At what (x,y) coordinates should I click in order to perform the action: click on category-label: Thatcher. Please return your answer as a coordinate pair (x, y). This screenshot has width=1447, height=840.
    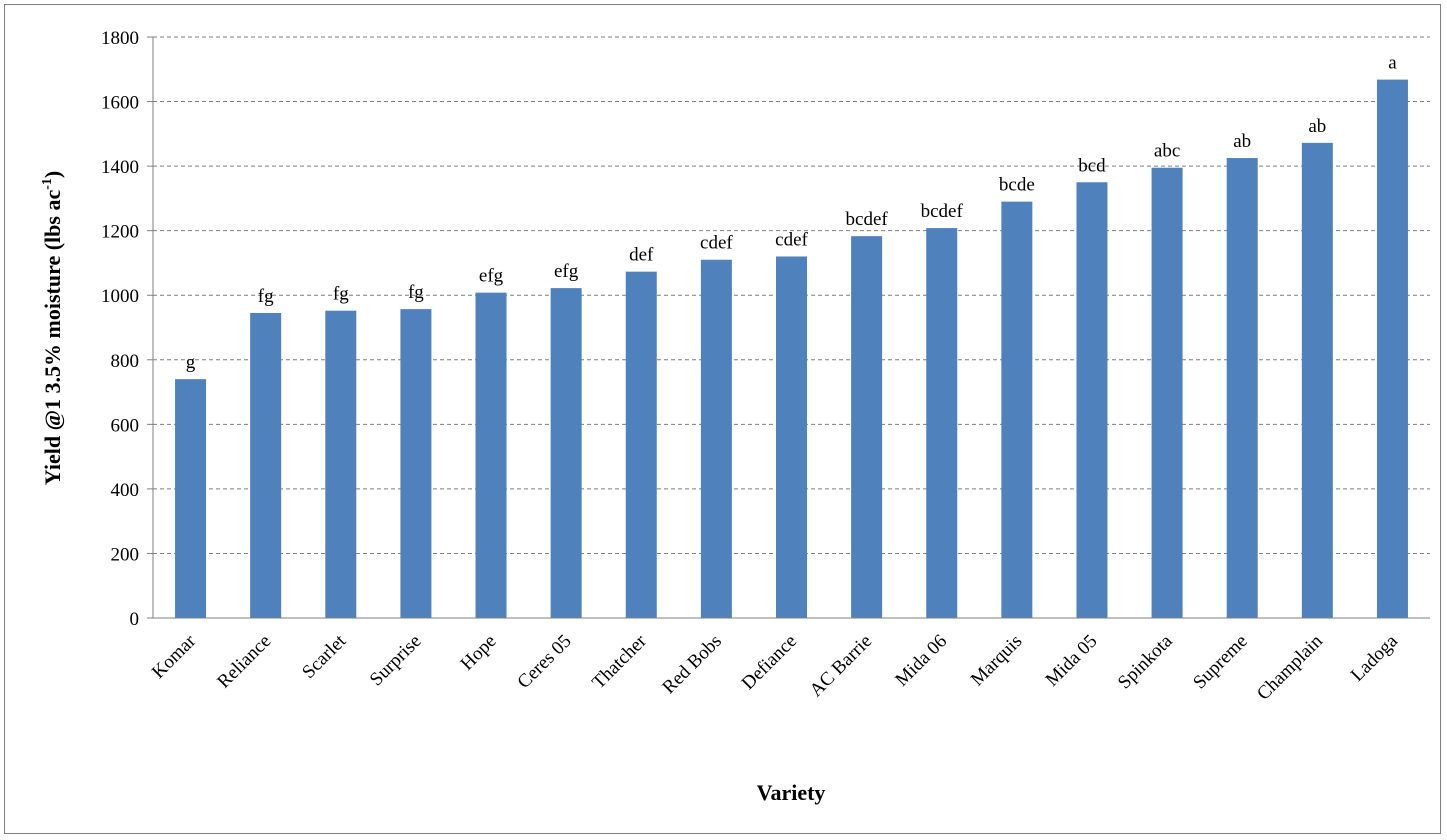
    Looking at the image, I should click on (619, 661).